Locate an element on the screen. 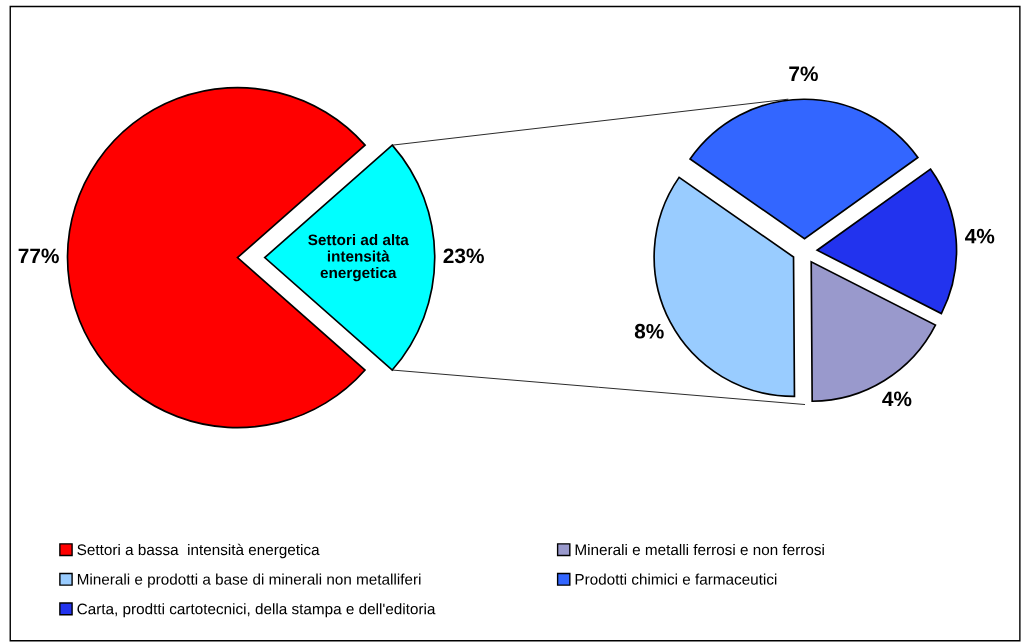 The width and height of the screenshot is (1025, 644). text: Settori ad alta intensità energetica is located at coordinates (358, 257).